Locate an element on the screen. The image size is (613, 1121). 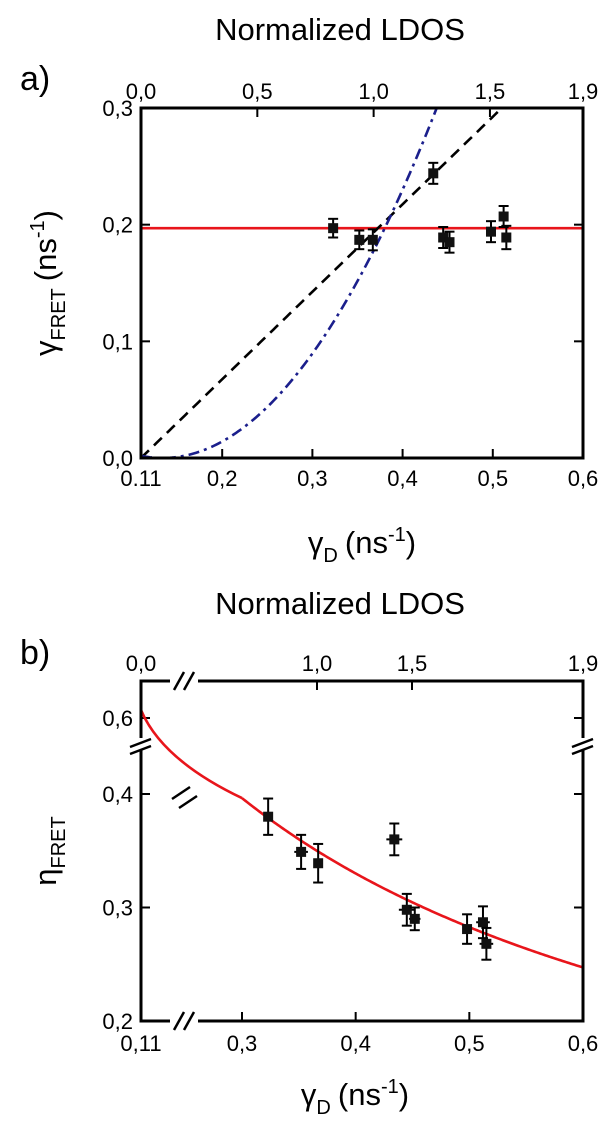
panel-b-y-tick-label: 0,3 is located at coordinates (117, 908).